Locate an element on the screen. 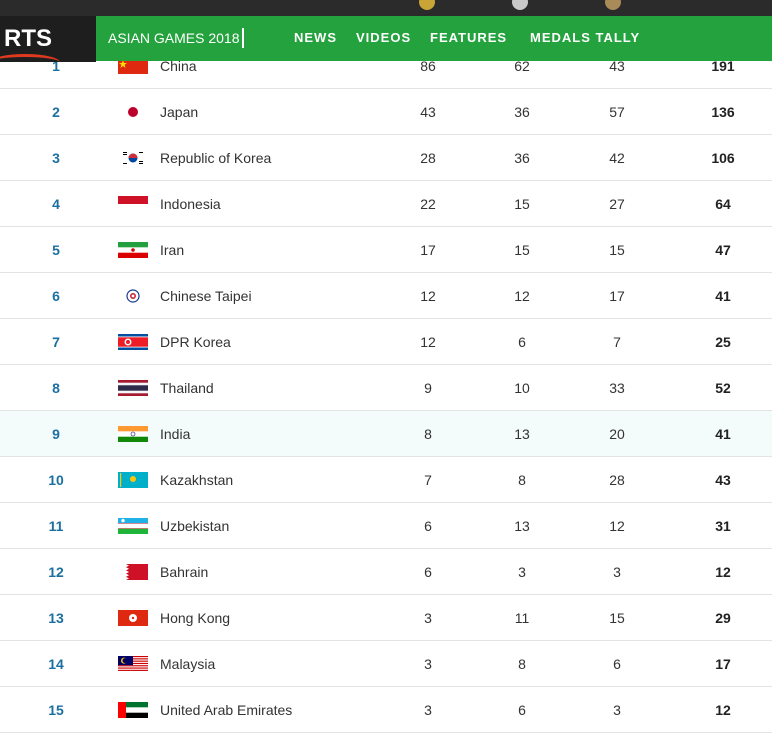  table-row: 4 Indonesia 22 15 27 64 is located at coordinates (386, 204).